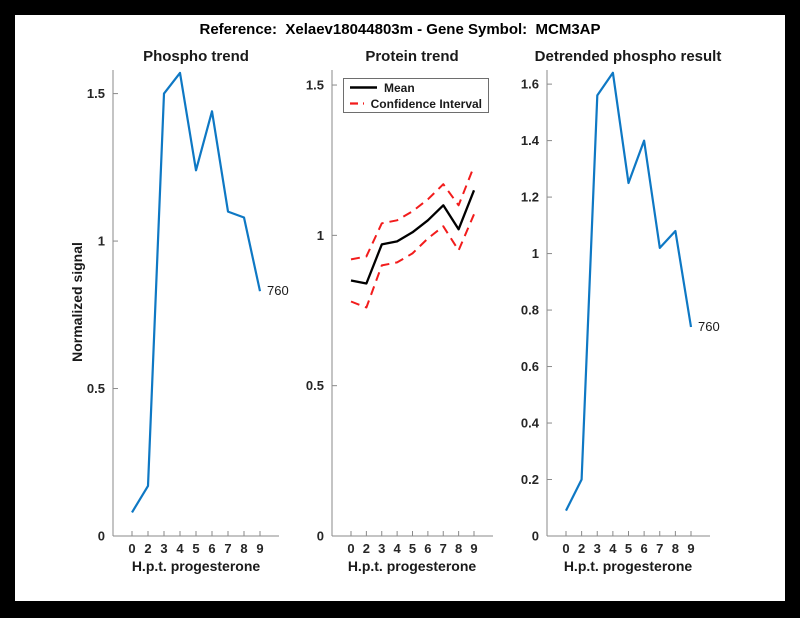 Image resolution: width=800 pixels, height=618 pixels. I want to click on y-tick-label: 1.2, so click(530, 197).